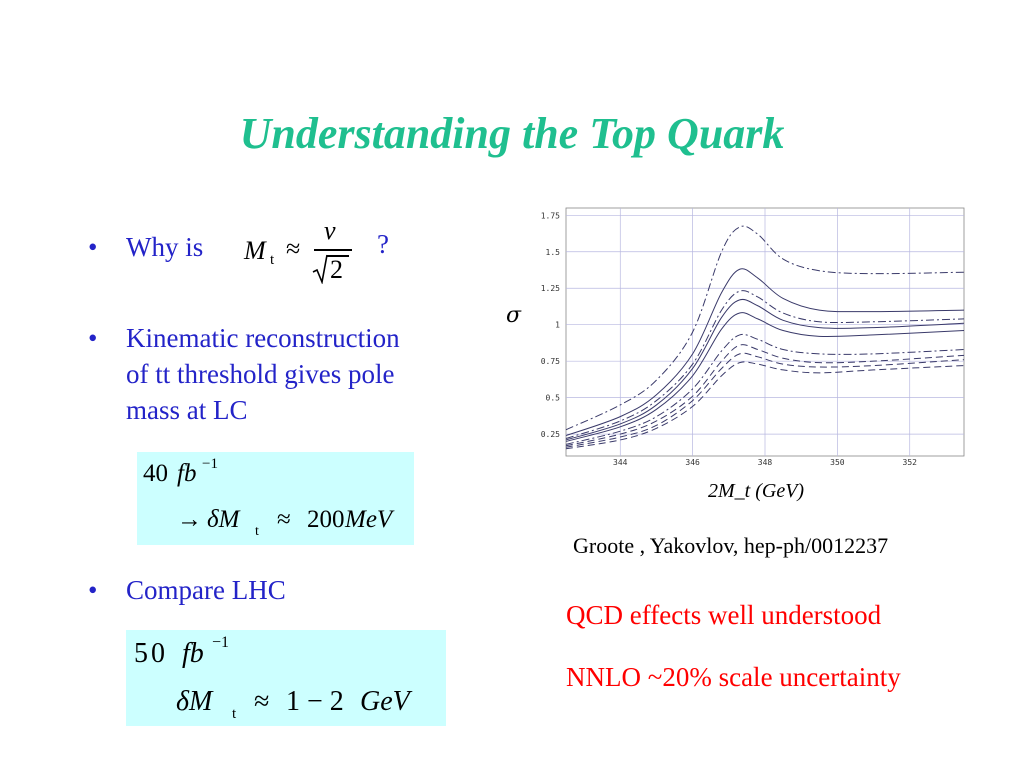  Describe the element at coordinates (731, 545) in the screenshot. I see `figure-credit: Groote , Yakovlov, hep-ph/0012237` at that location.